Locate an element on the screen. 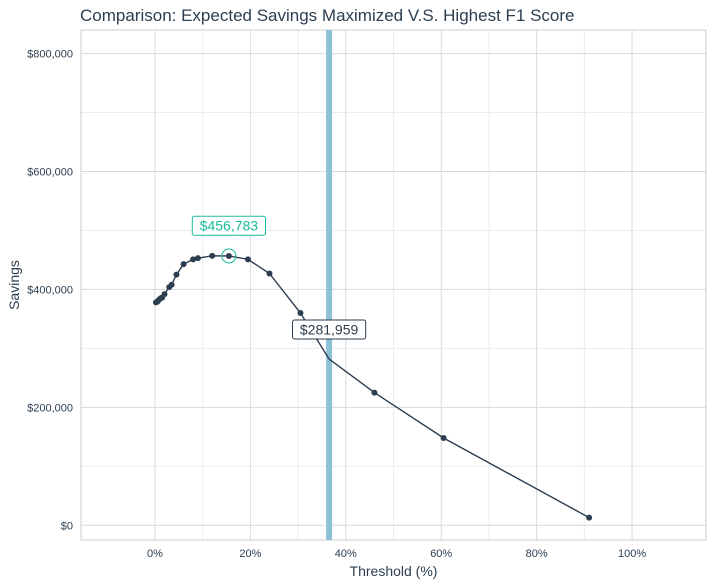  x-tick-label: 100% is located at coordinates (632, 554).